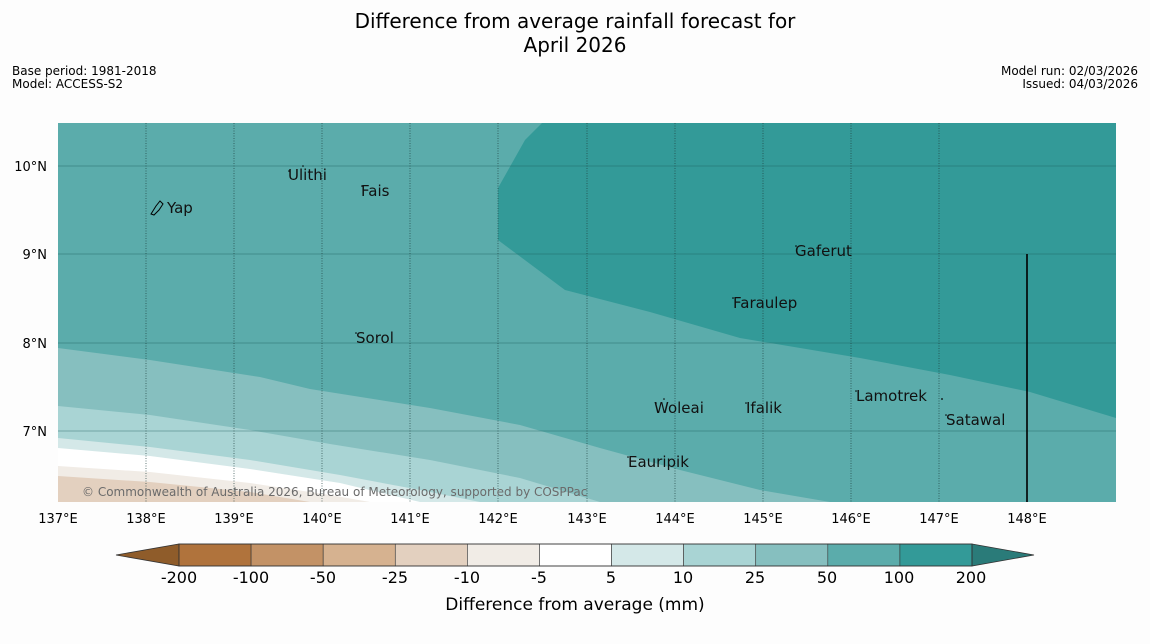 This screenshot has width=1150, height=644. I want to click on colorbar-tick: -25, so click(395, 577).